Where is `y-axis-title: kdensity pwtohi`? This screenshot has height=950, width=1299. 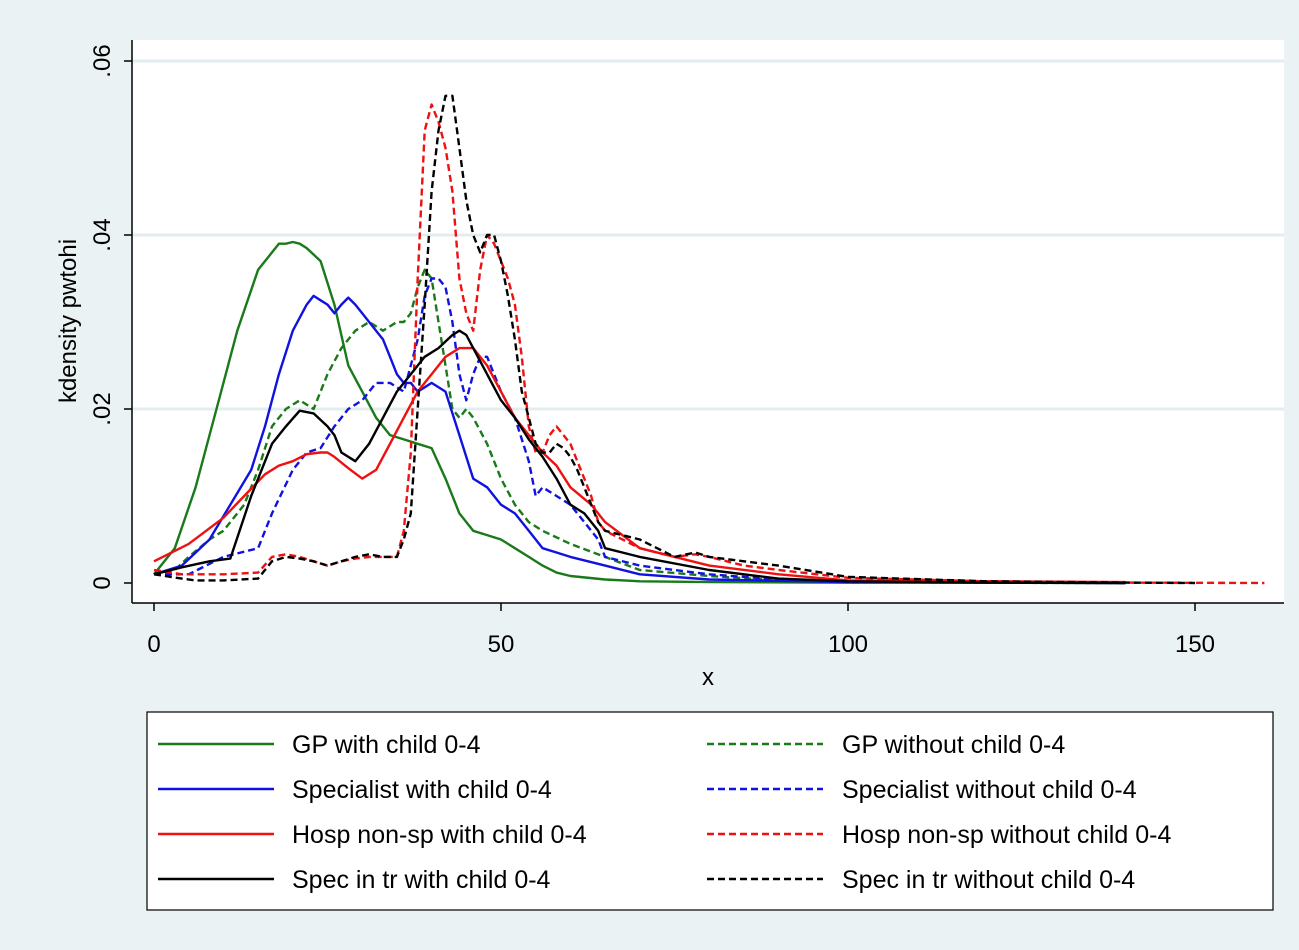 y-axis-title: kdensity pwtohi is located at coordinates (68, 321).